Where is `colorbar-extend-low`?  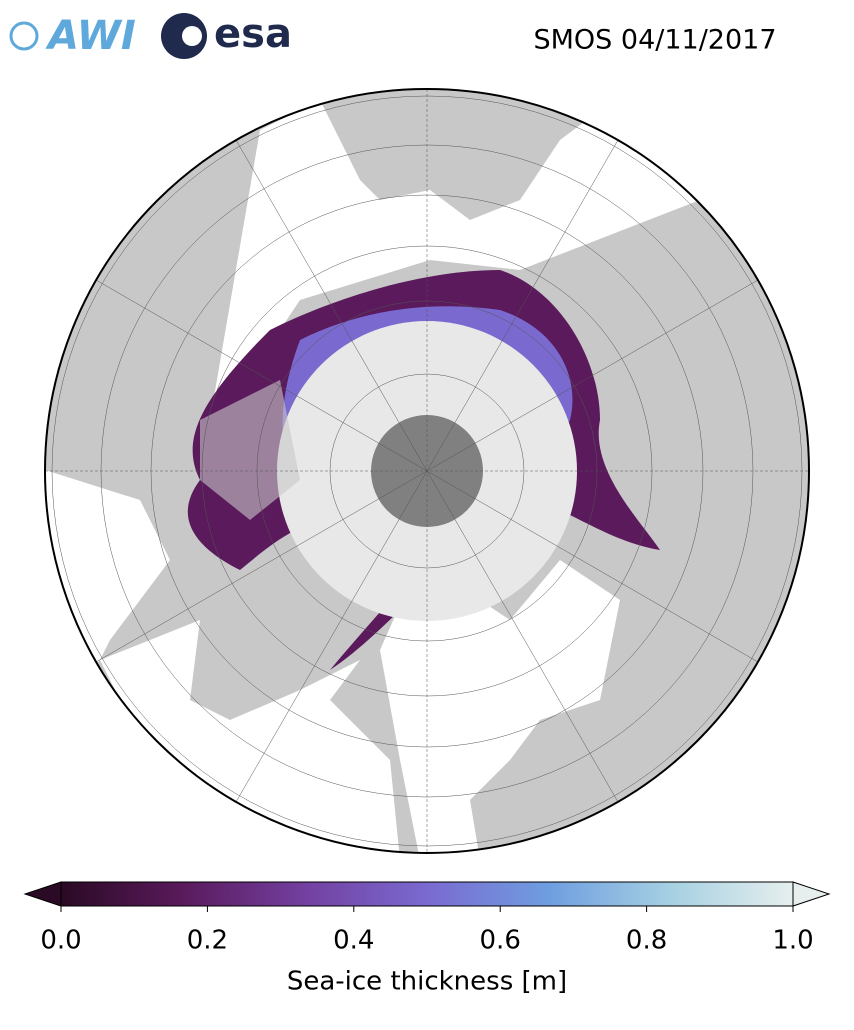
colorbar-extend-low is located at coordinates (42, 894).